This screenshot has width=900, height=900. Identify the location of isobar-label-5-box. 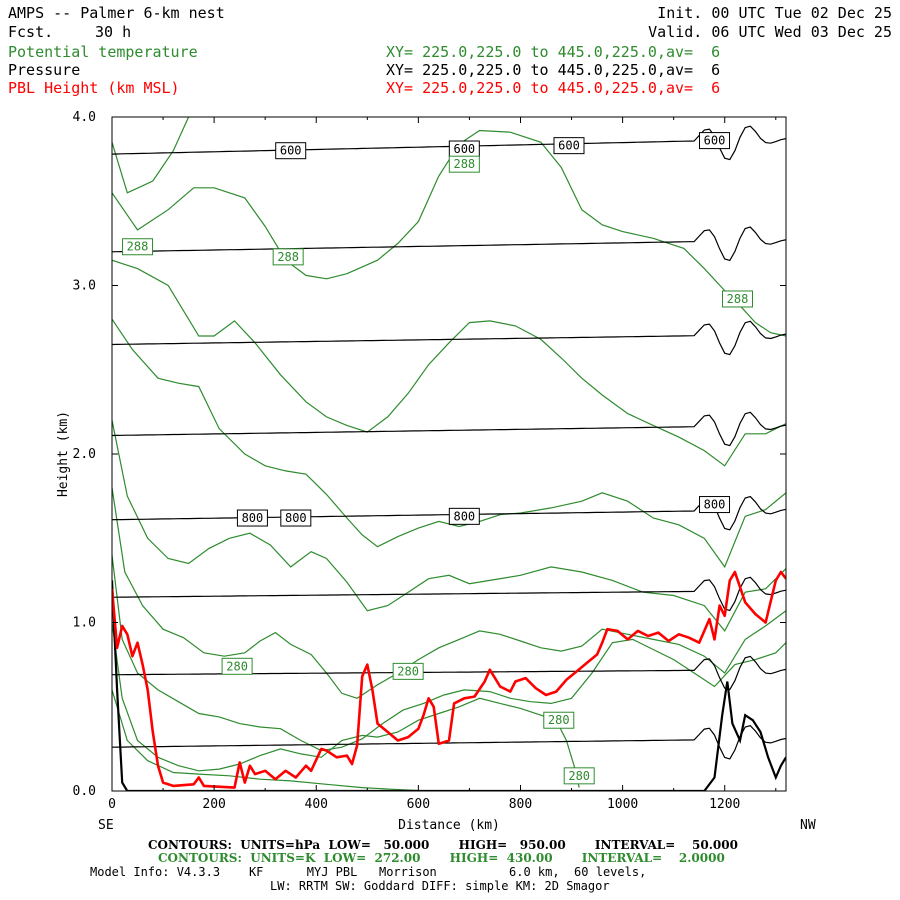
(296, 518).